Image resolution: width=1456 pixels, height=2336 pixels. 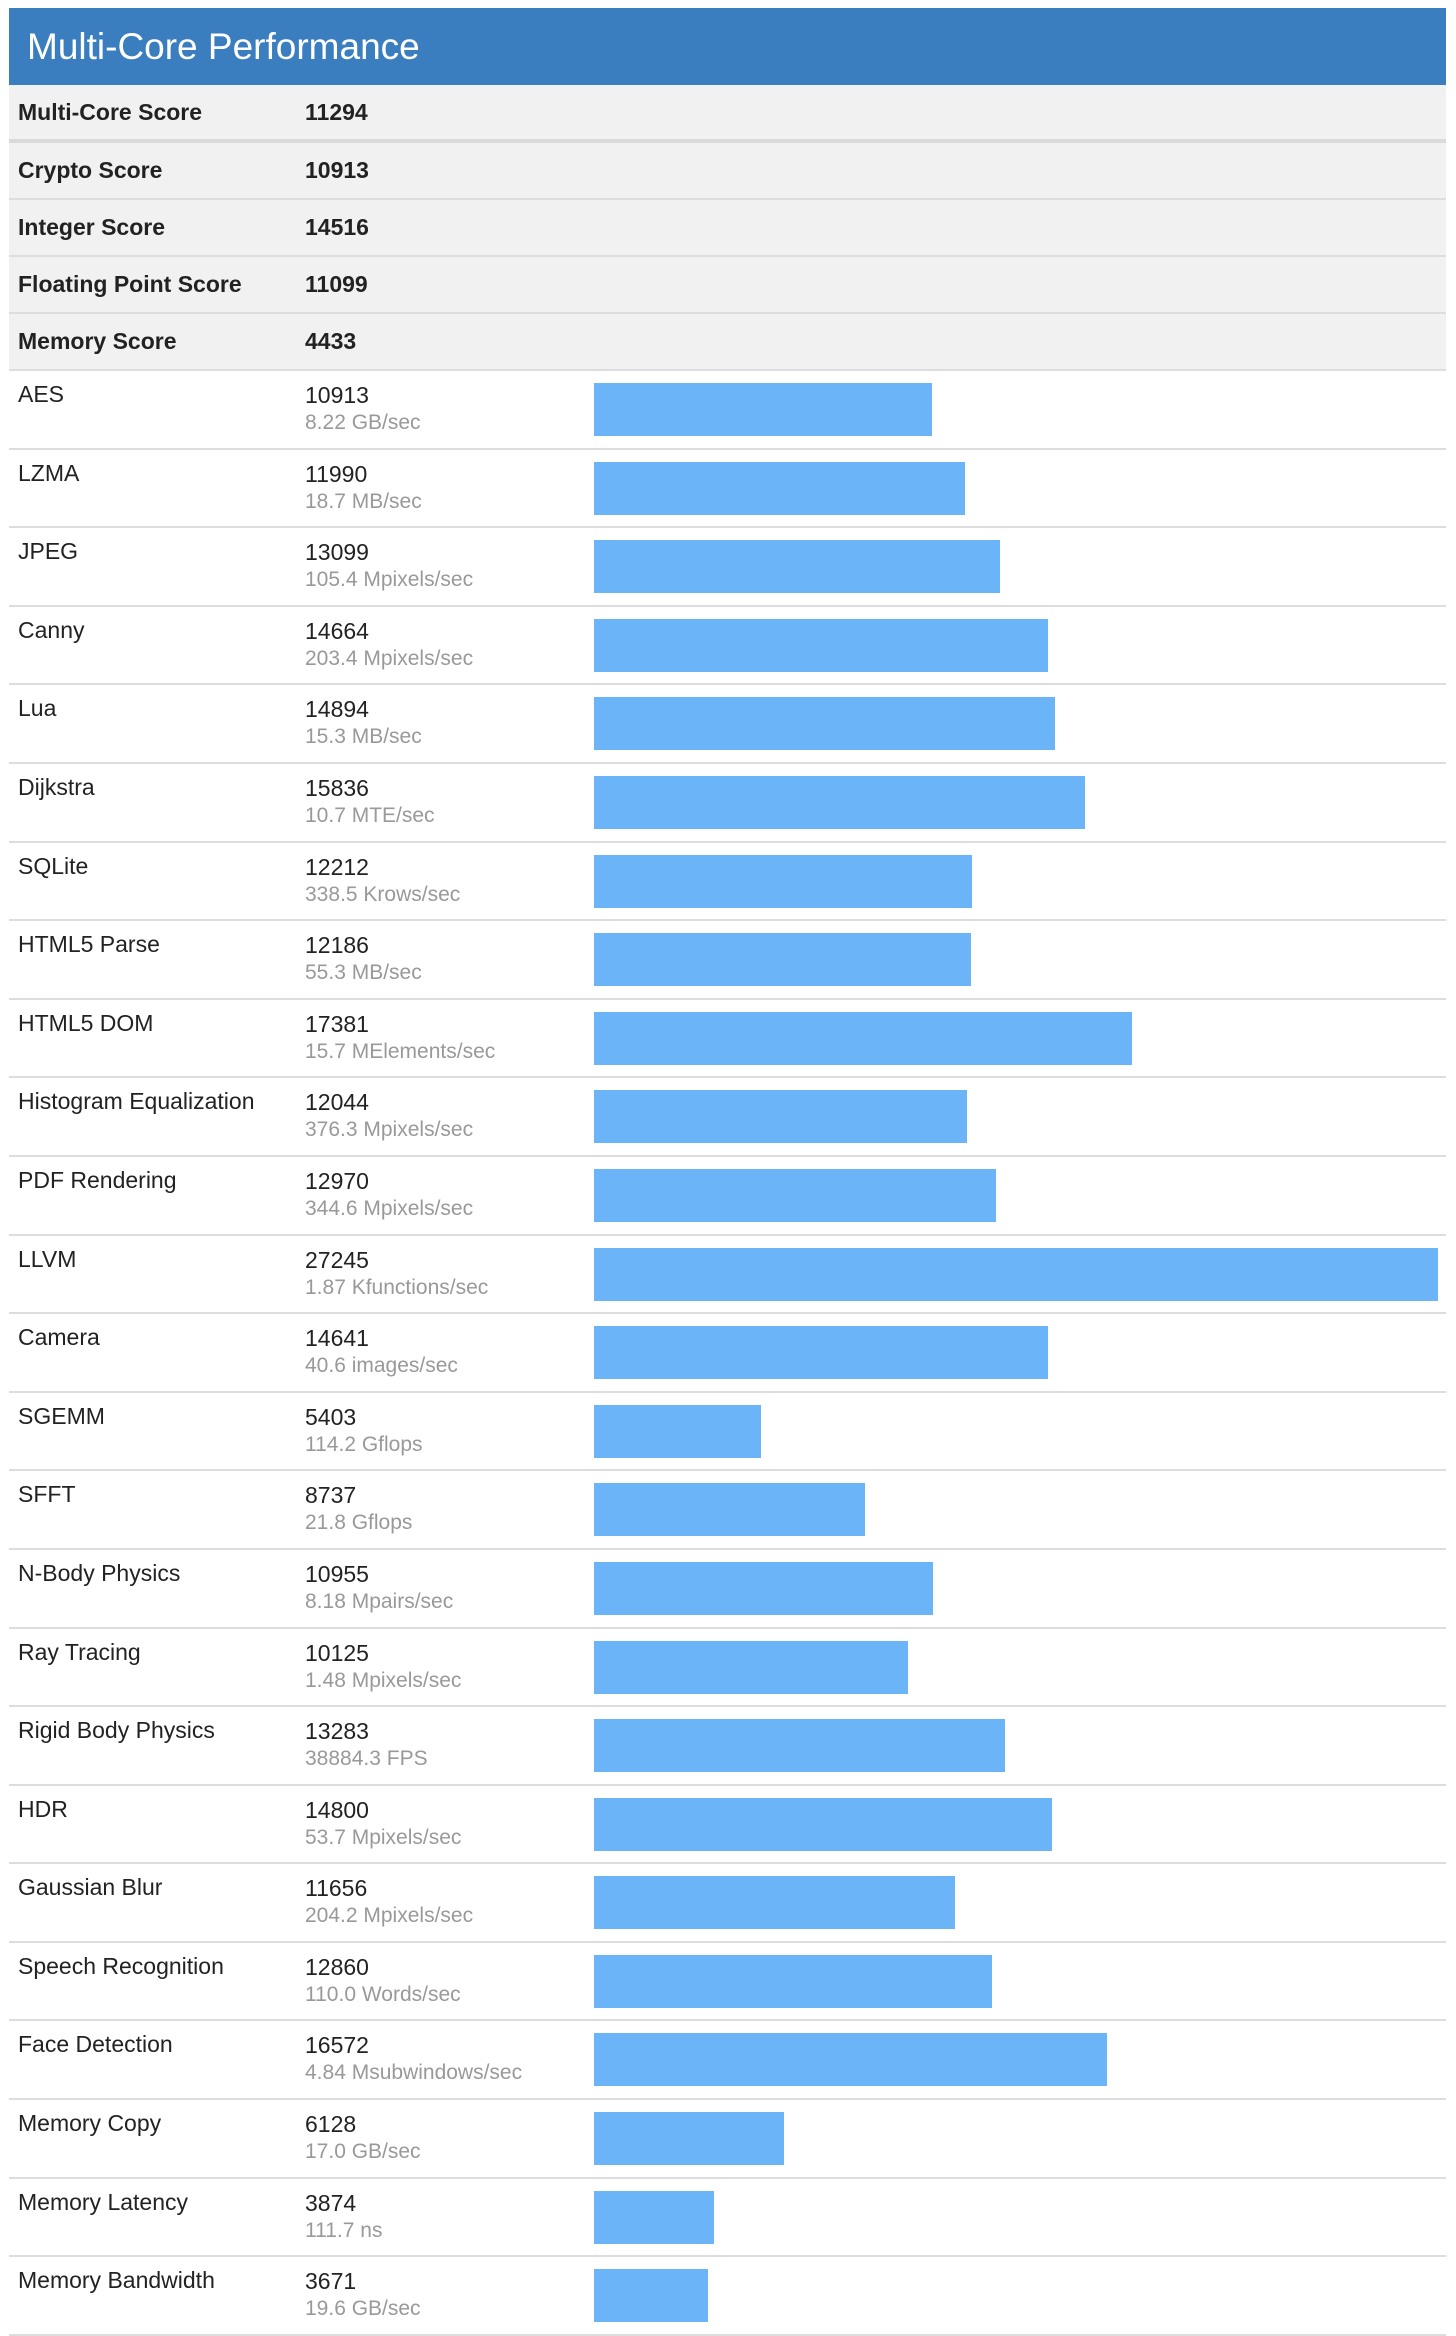 What do you see at coordinates (121, 1965) in the screenshot?
I see `benchmark-name: Speech Recognition` at bounding box center [121, 1965].